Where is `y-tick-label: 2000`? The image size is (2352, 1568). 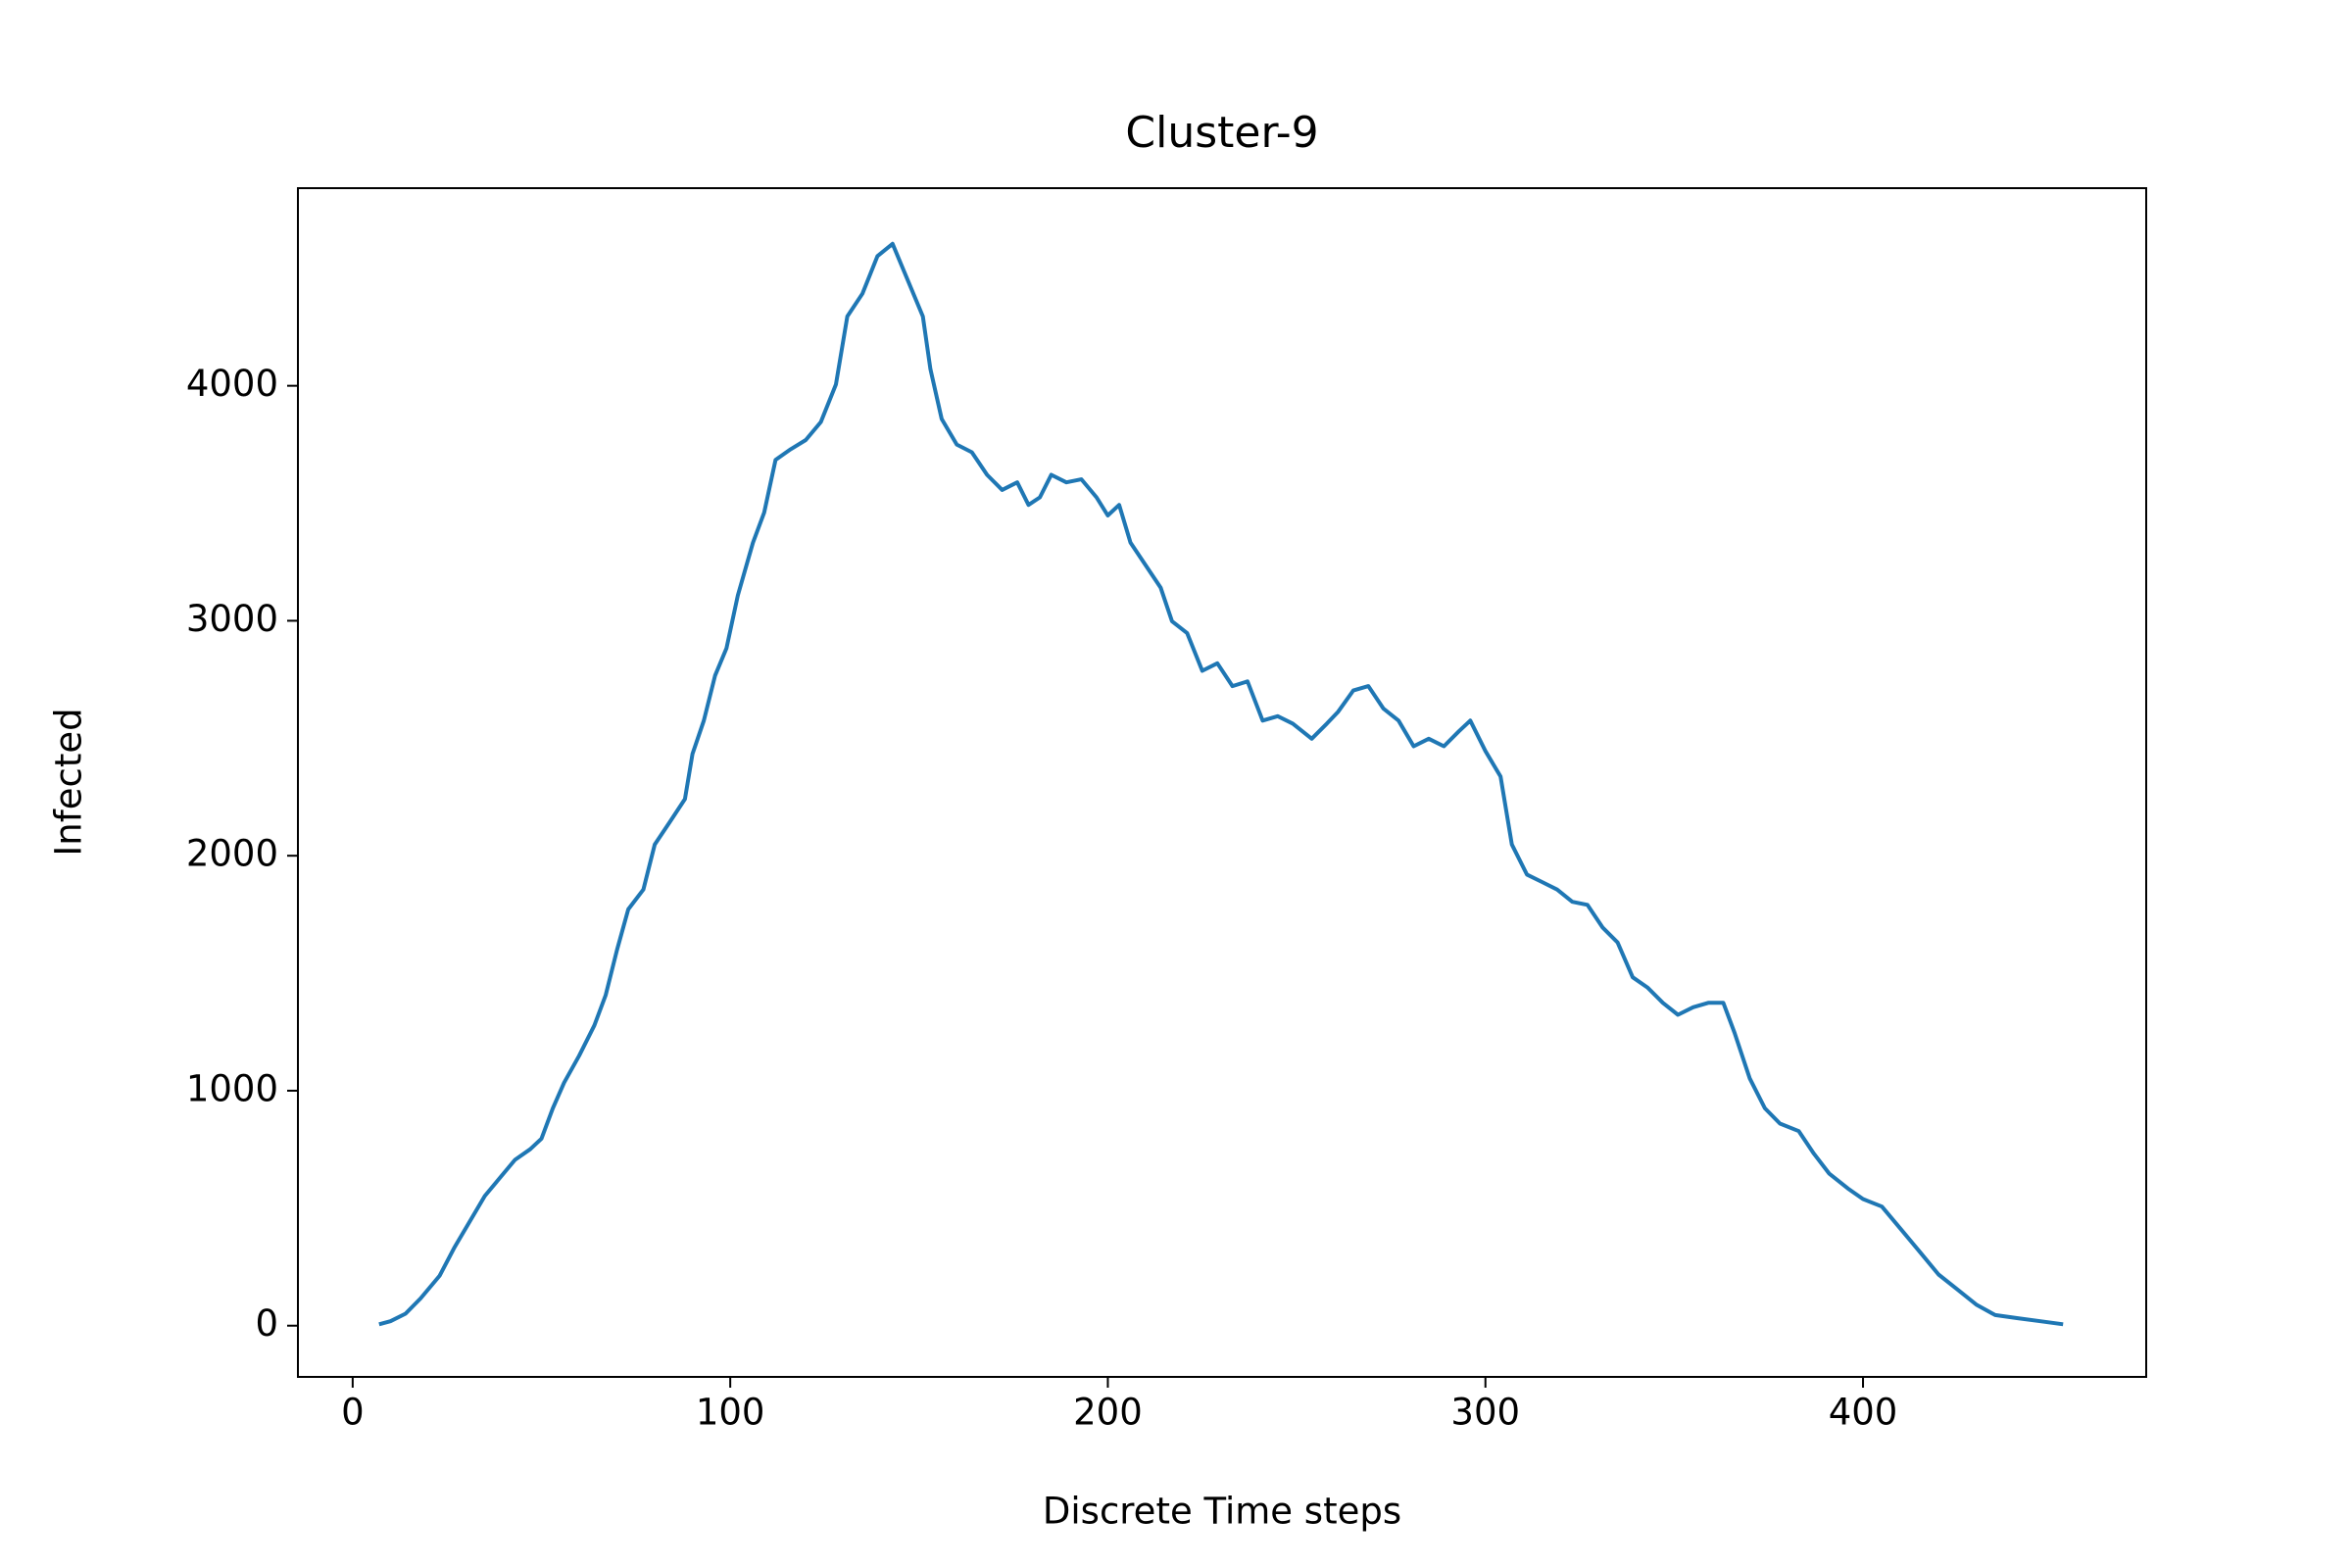 y-tick-label: 2000 is located at coordinates (232, 854).